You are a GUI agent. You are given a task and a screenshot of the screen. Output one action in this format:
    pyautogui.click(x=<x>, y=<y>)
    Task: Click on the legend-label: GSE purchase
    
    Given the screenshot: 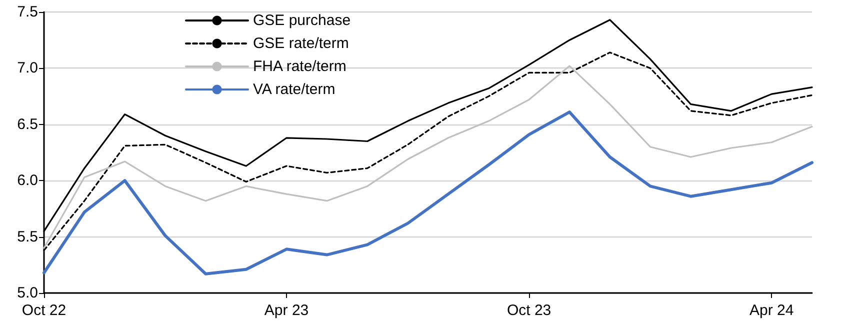 What is the action you would take?
    pyautogui.click(x=302, y=20)
    